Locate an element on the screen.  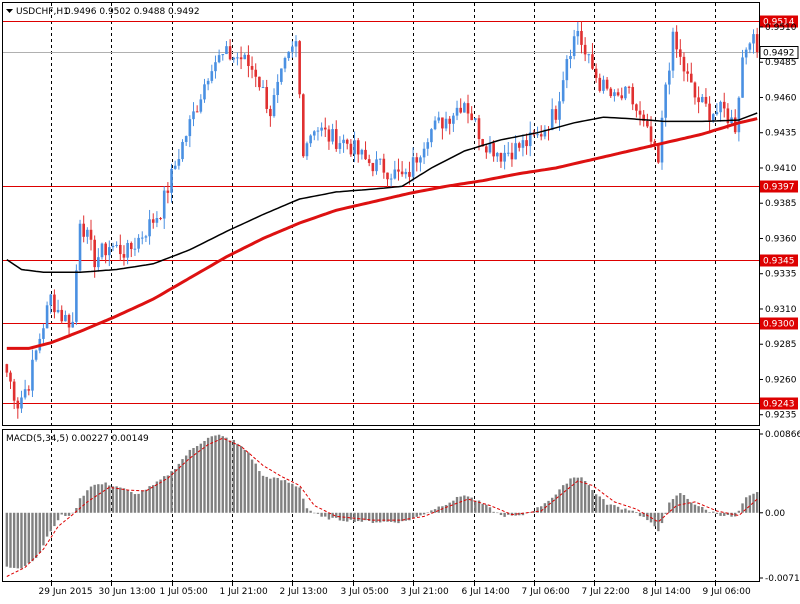
price-tick-label: 0.9410 is located at coordinates (781, 169).